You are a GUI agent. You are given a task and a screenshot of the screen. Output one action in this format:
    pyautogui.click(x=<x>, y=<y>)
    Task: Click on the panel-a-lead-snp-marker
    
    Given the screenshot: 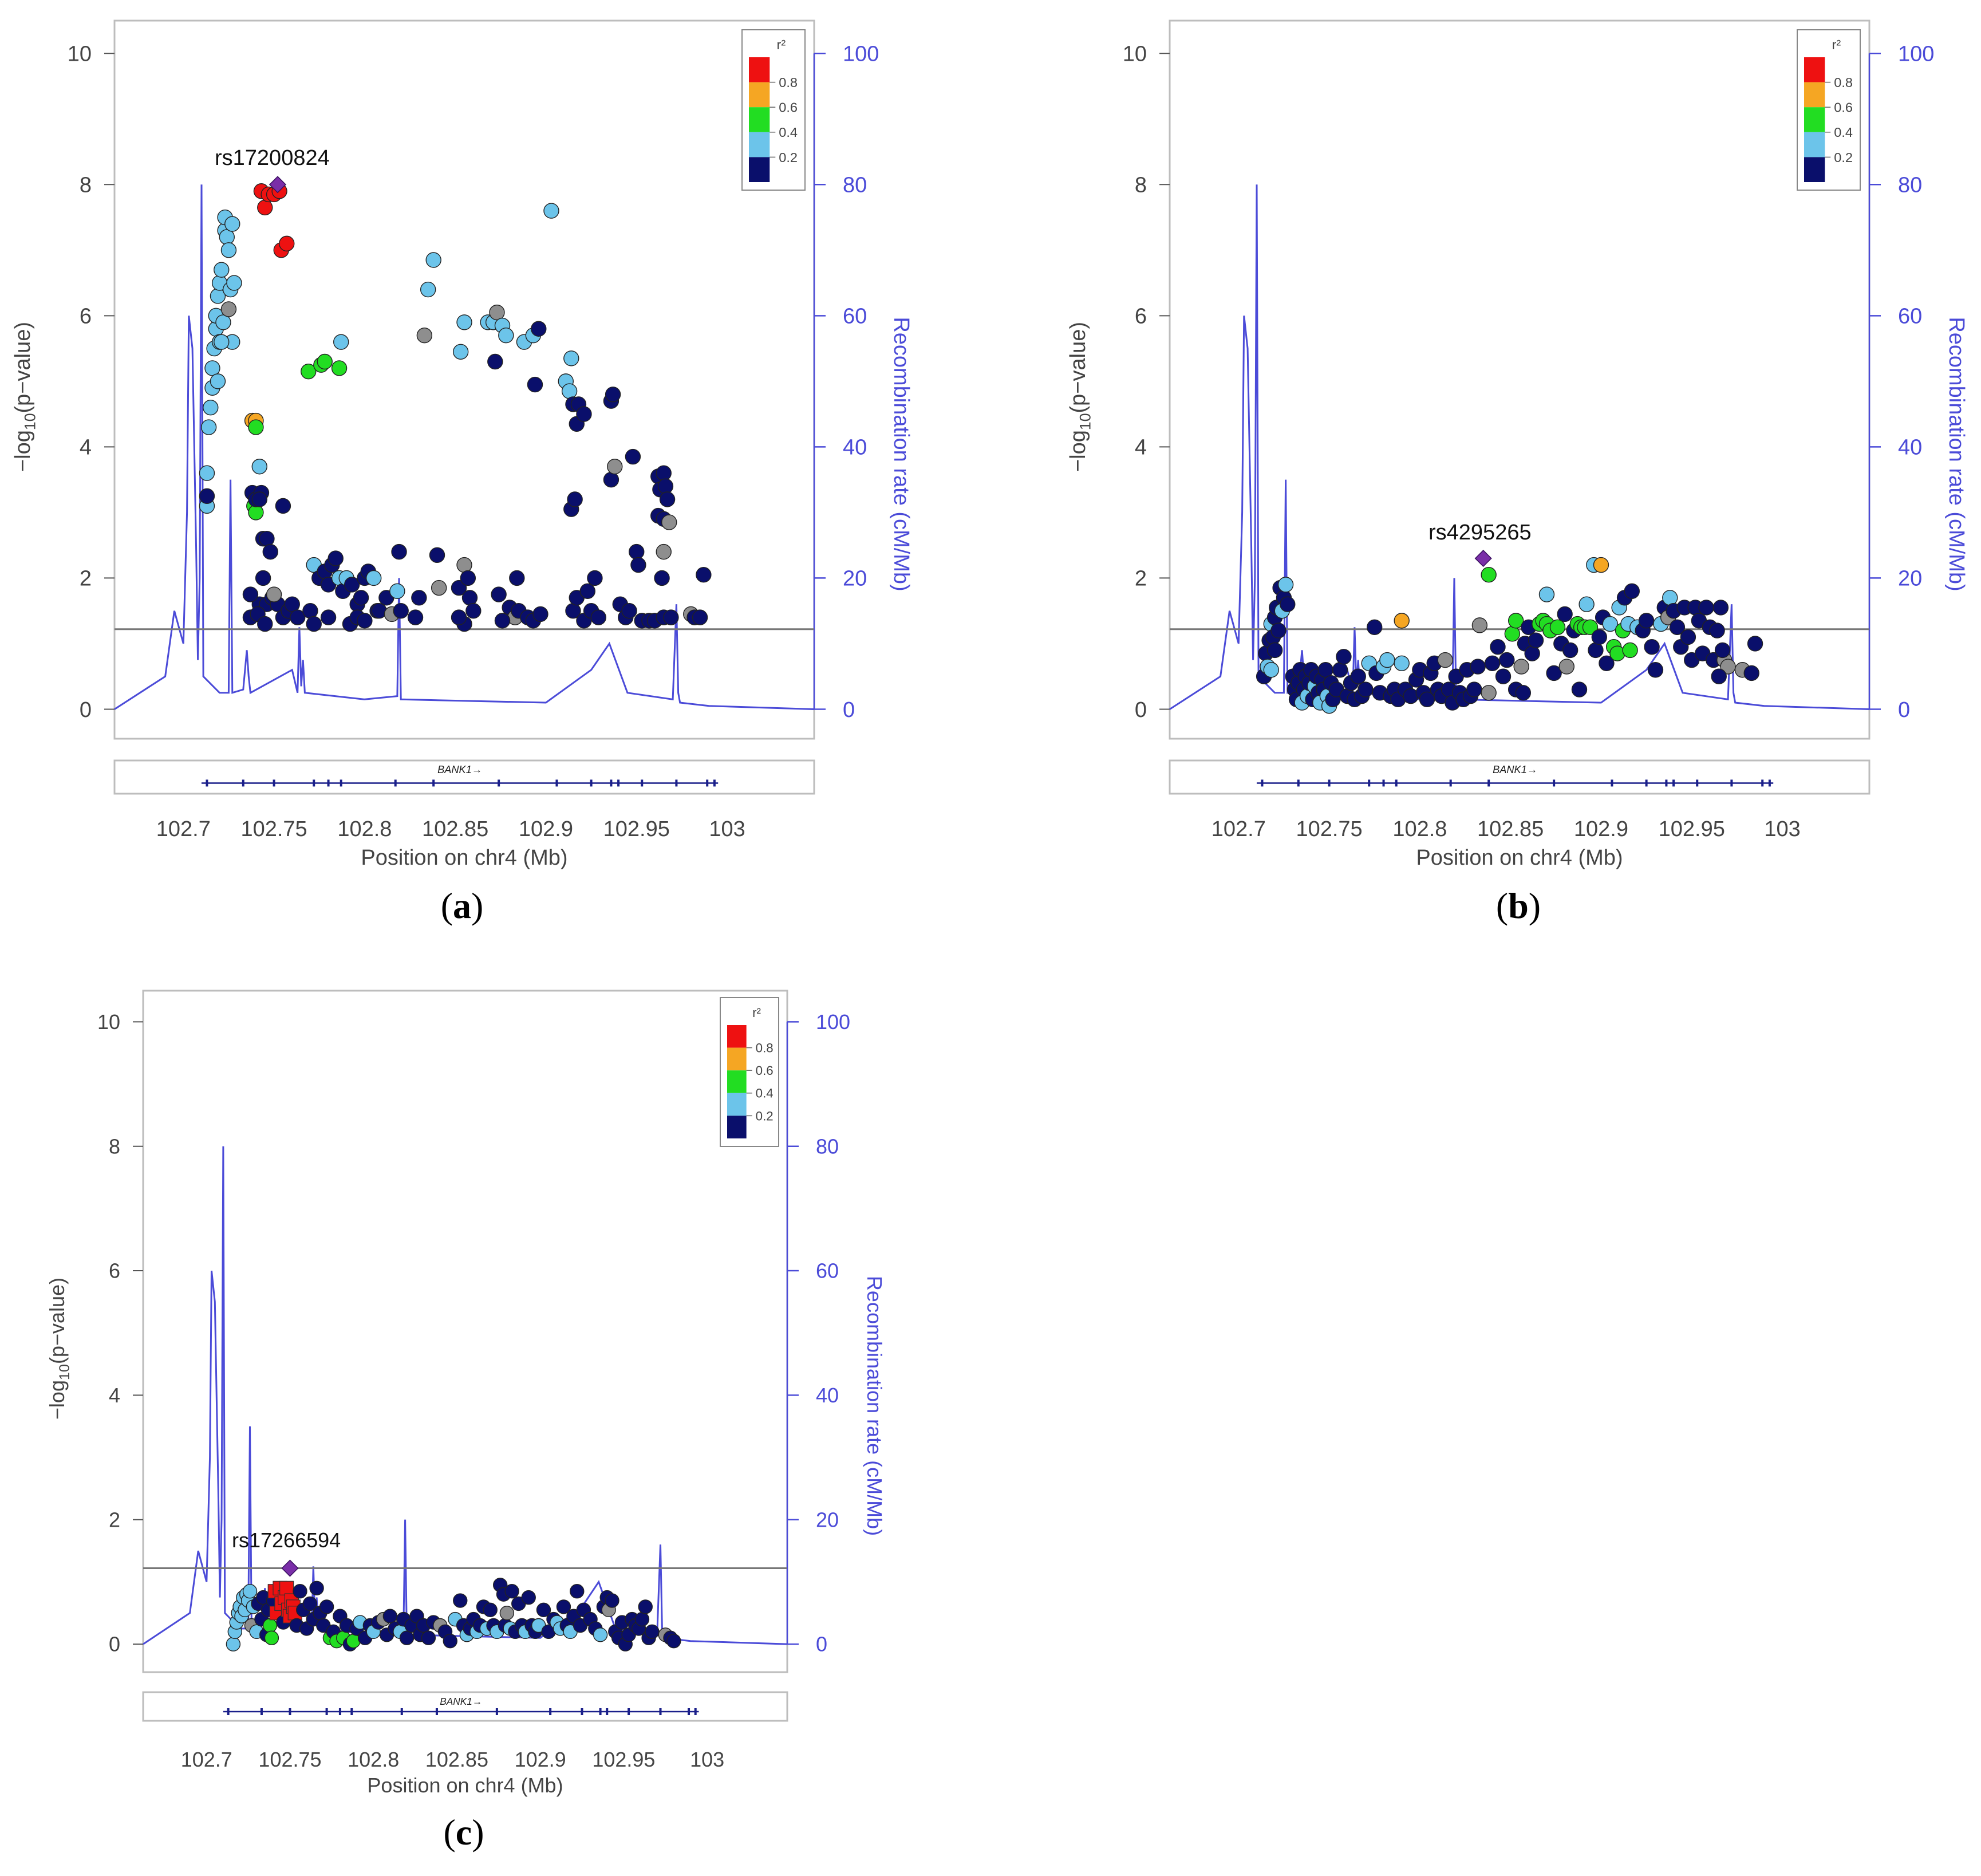 What is the action you would take?
    pyautogui.click(x=277, y=185)
    